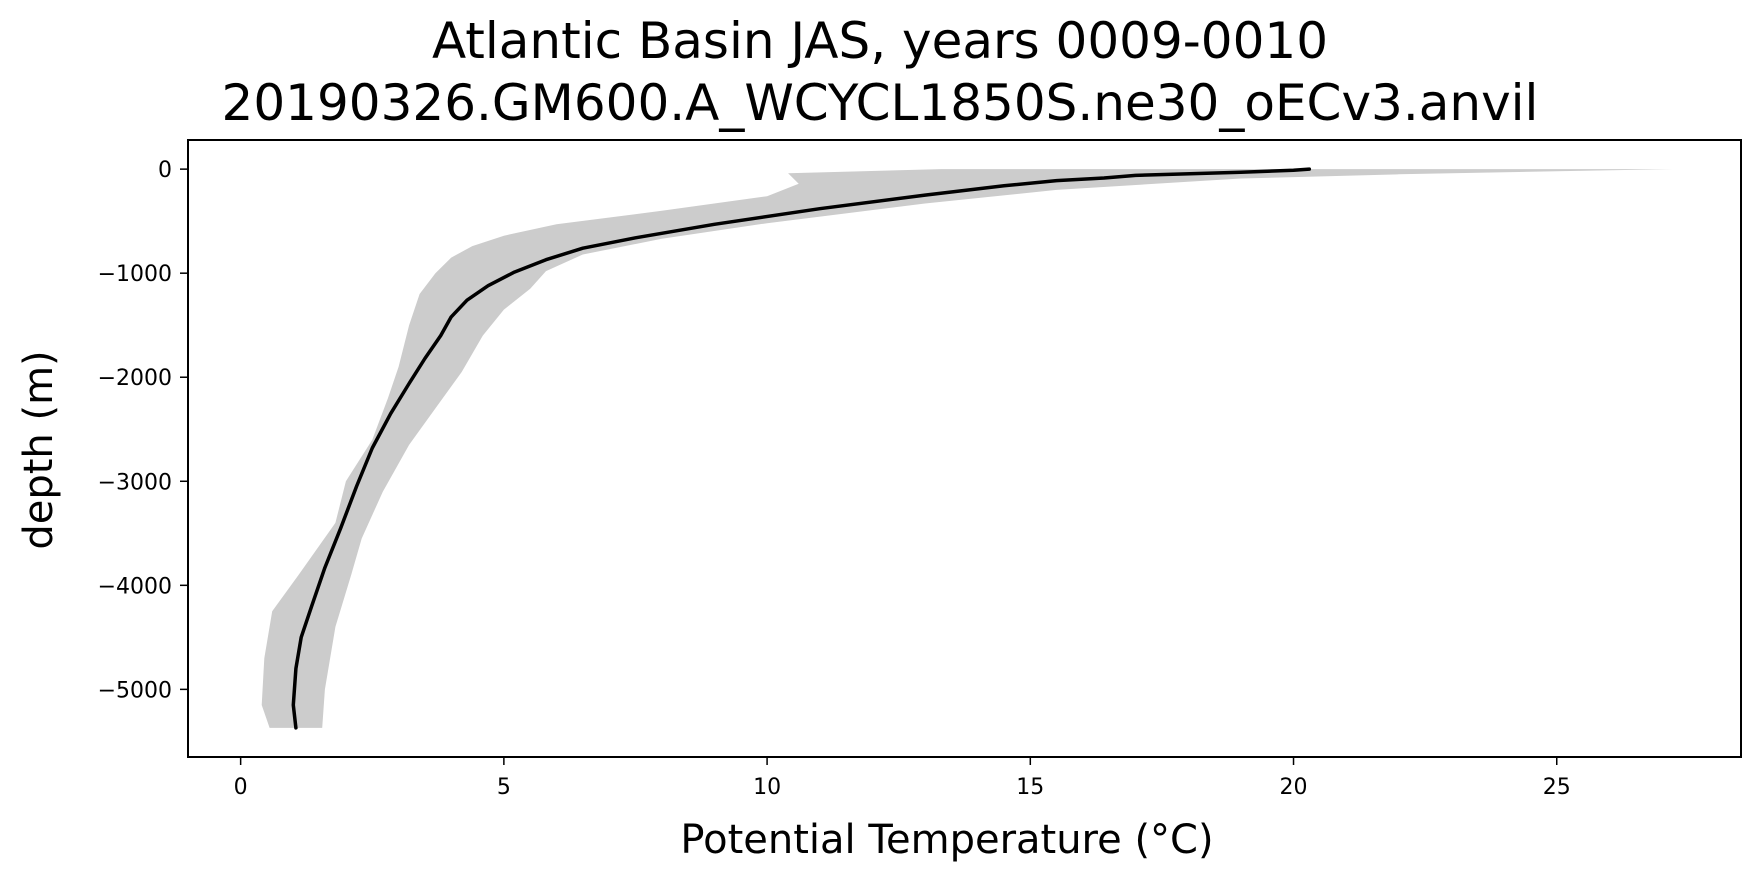 The height and width of the screenshot is (882, 1761). Describe the element at coordinates (241, 787) in the screenshot. I see `x-tick-label: 0` at that location.